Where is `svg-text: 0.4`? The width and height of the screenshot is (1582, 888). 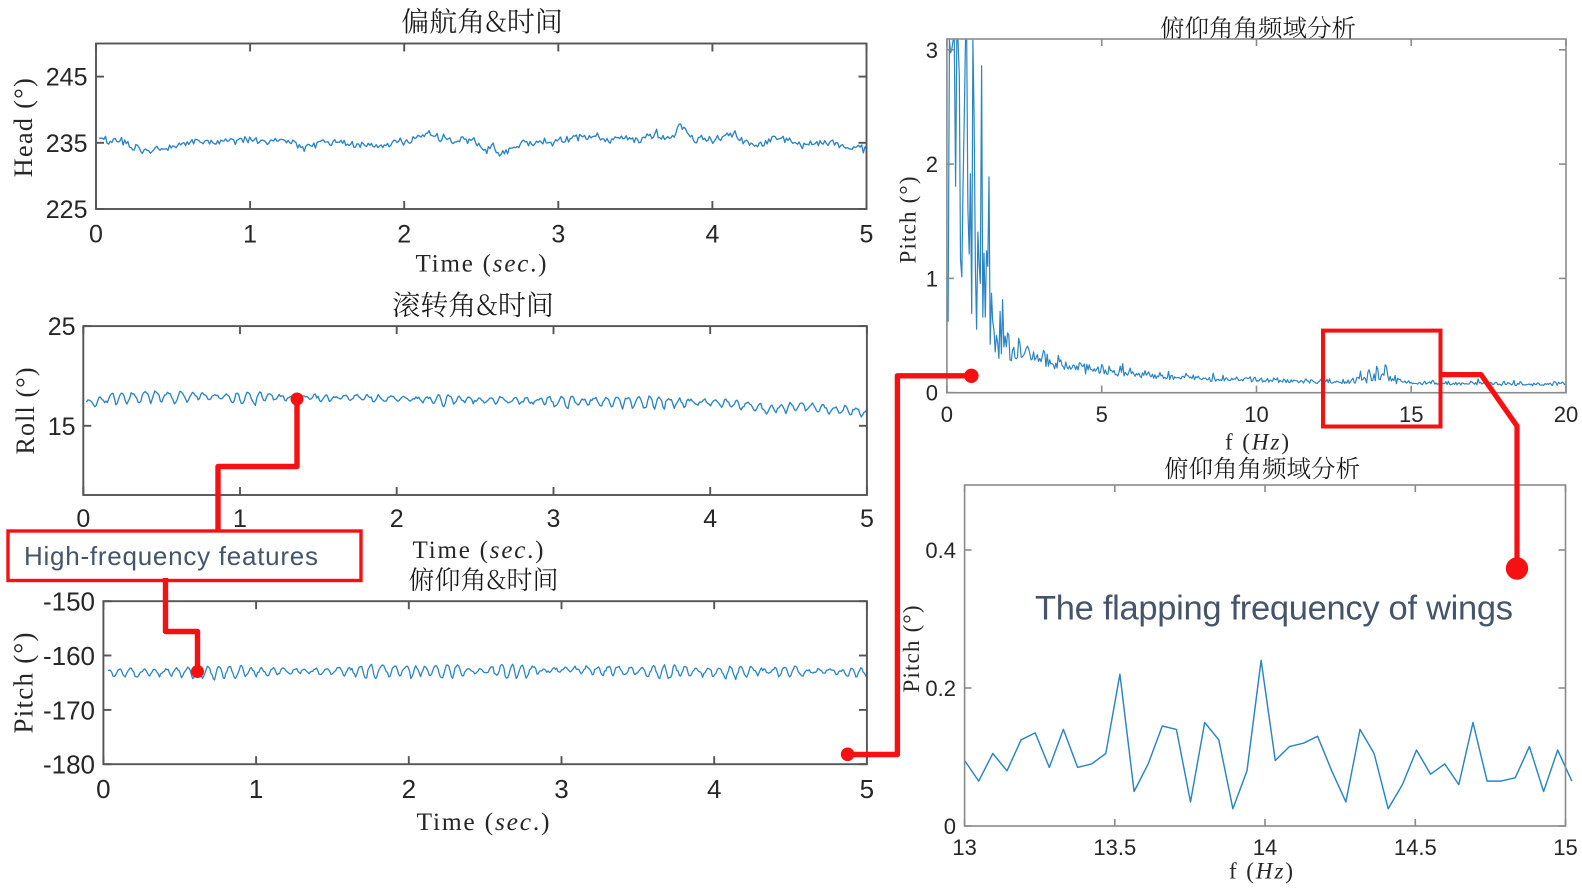 svg-text: 0.4 is located at coordinates (940, 550).